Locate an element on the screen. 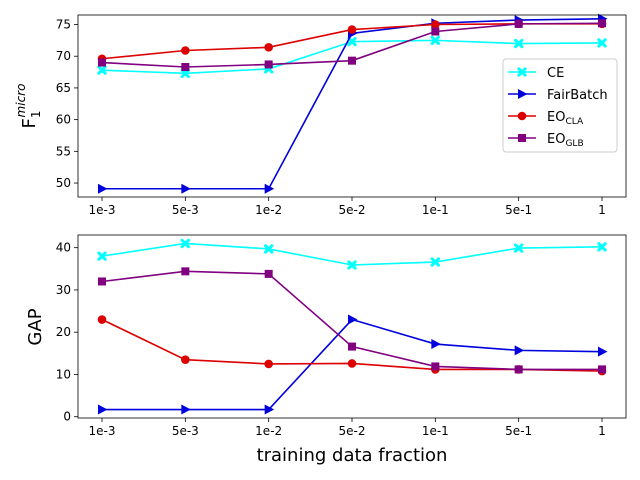 The width and height of the screenshot is (640, 480). series-line is located at coordinates (352, 254).